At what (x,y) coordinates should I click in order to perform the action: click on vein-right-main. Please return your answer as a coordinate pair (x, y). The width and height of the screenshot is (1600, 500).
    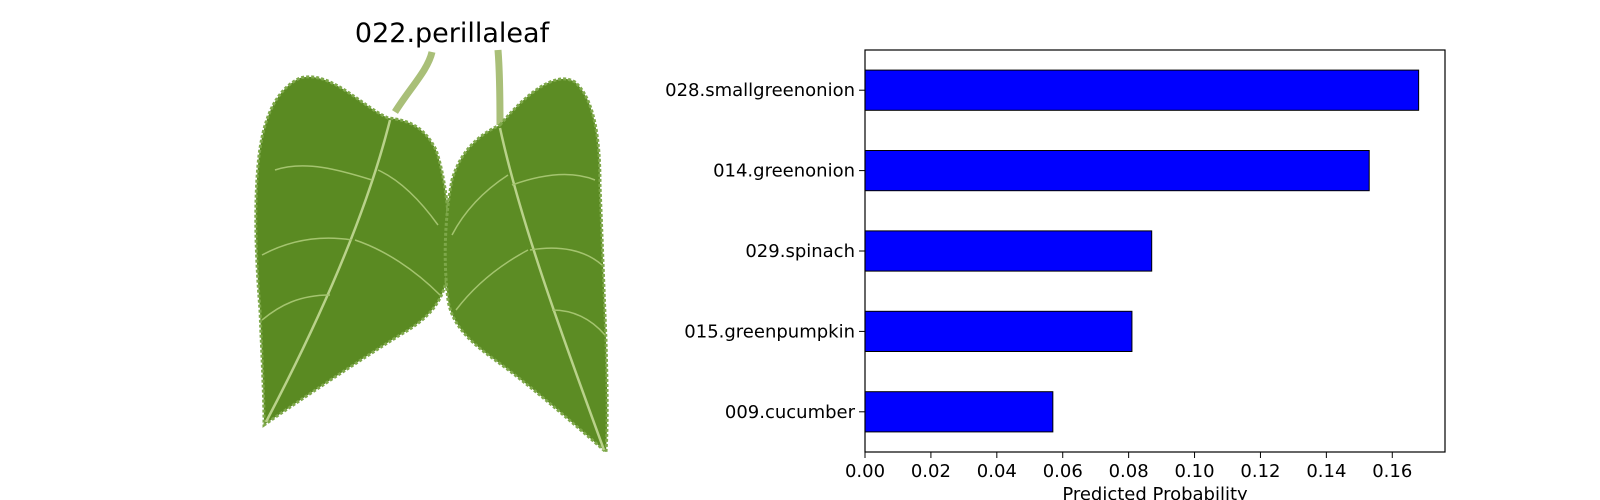
    Looking at the image, I should click on (552, 289).